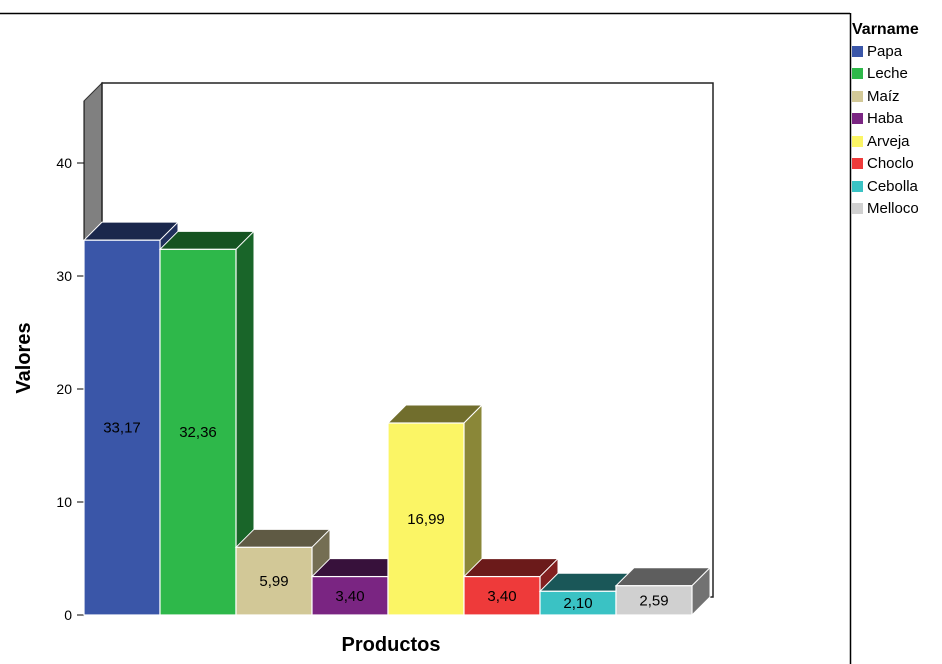 Image resolution: width=942 pixels, height=664 pixels. I want to click on legend-item-cebolla: Cebolla, so click(897, 186).